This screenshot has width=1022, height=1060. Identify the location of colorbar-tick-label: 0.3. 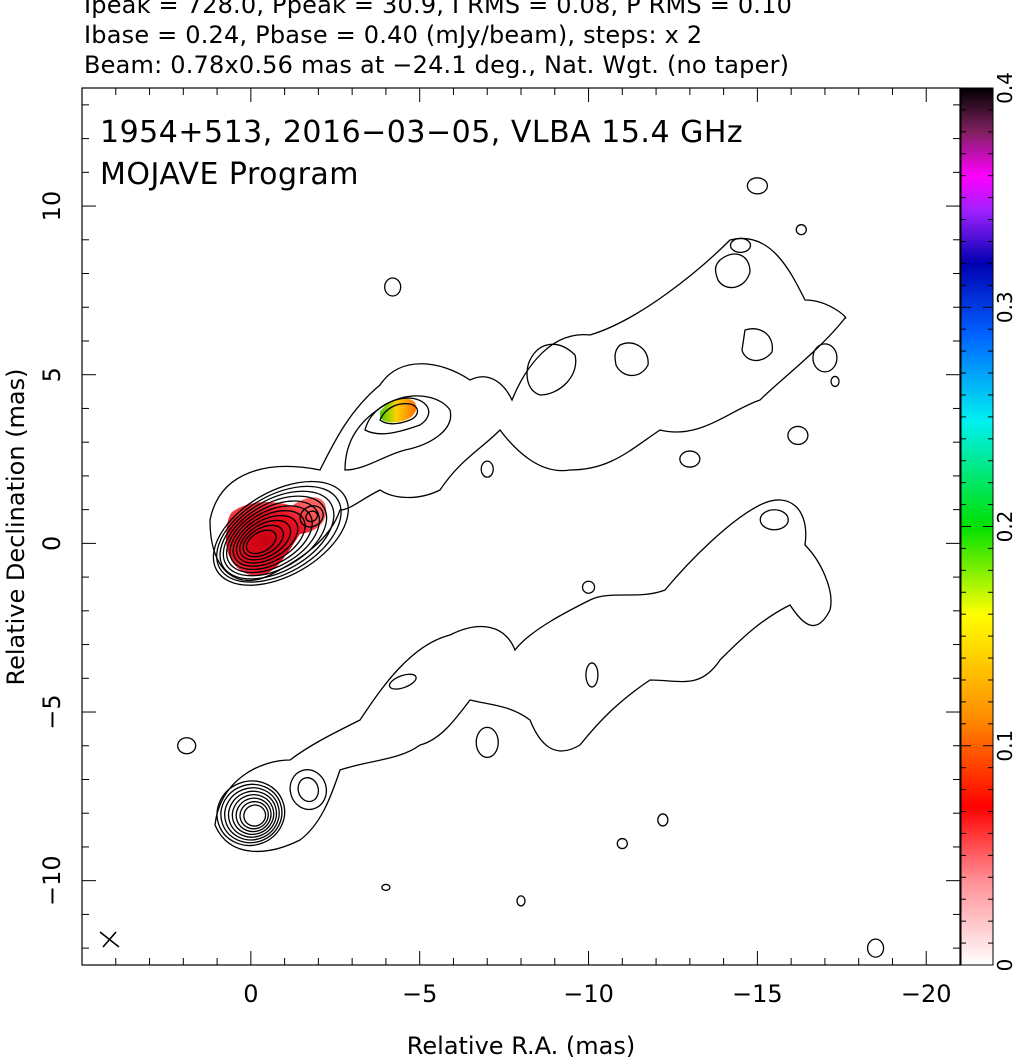
(1005, 307).